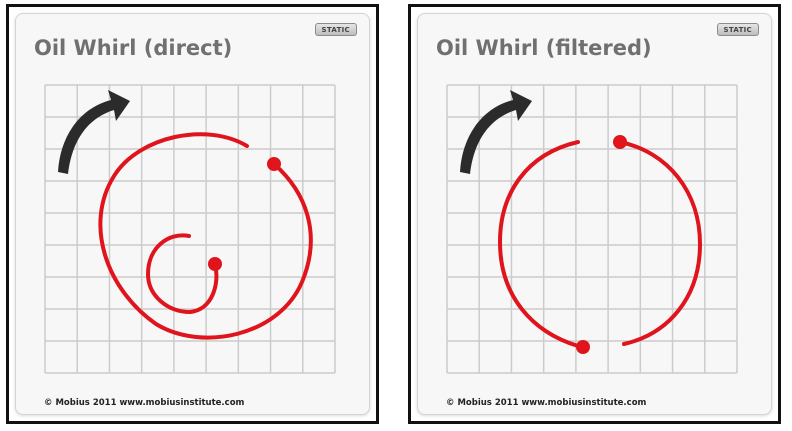 The image size is (792, 431). I want to click on panel-title: Oil Whirl (filtered), so click(544, 48).